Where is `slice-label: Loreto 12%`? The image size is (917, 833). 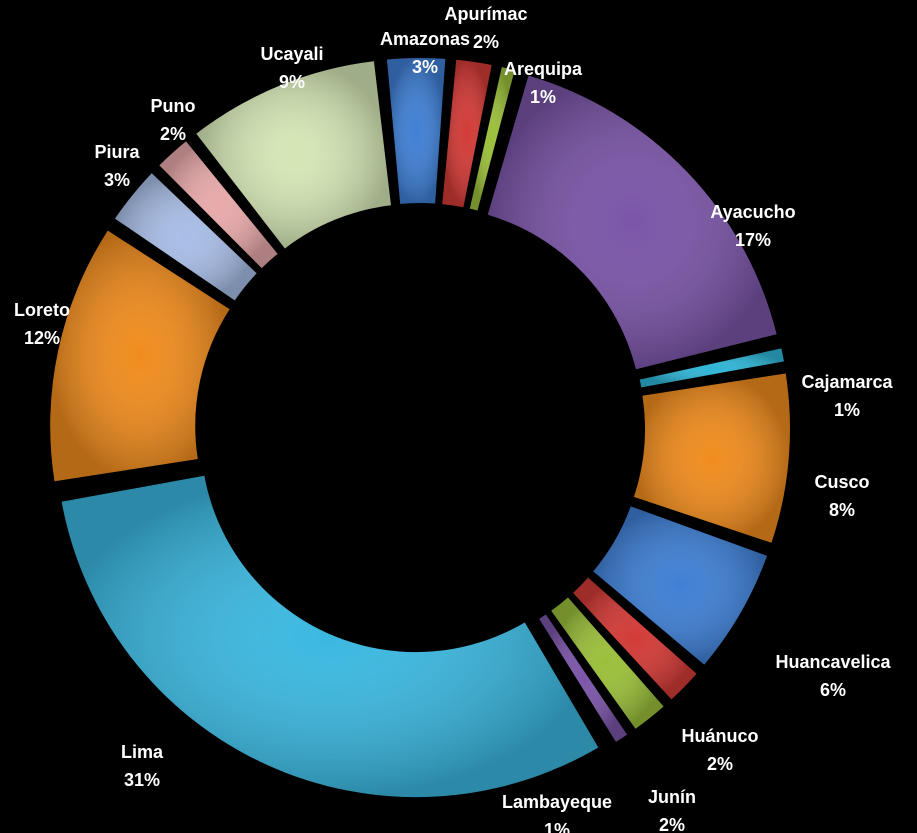
slice-label: Loreto 12% is located at coordinates (42, 324).